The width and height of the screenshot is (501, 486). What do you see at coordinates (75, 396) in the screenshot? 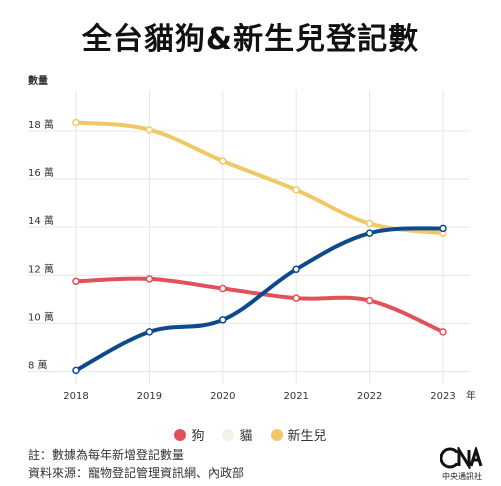
I see `x-tick-label: 2018` at bounding box center [75, 396].